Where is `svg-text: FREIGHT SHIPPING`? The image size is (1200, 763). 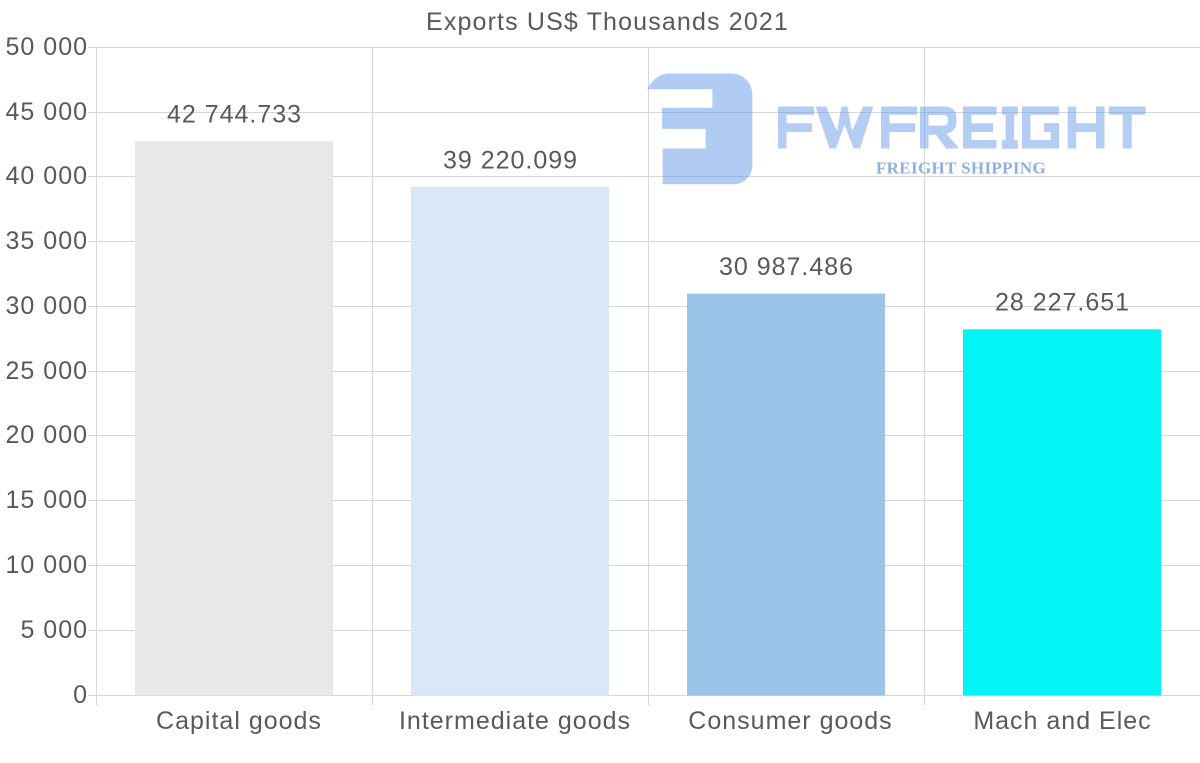
svg-text: FREIGHT SHIPPING is located at coordinates (961, 168).